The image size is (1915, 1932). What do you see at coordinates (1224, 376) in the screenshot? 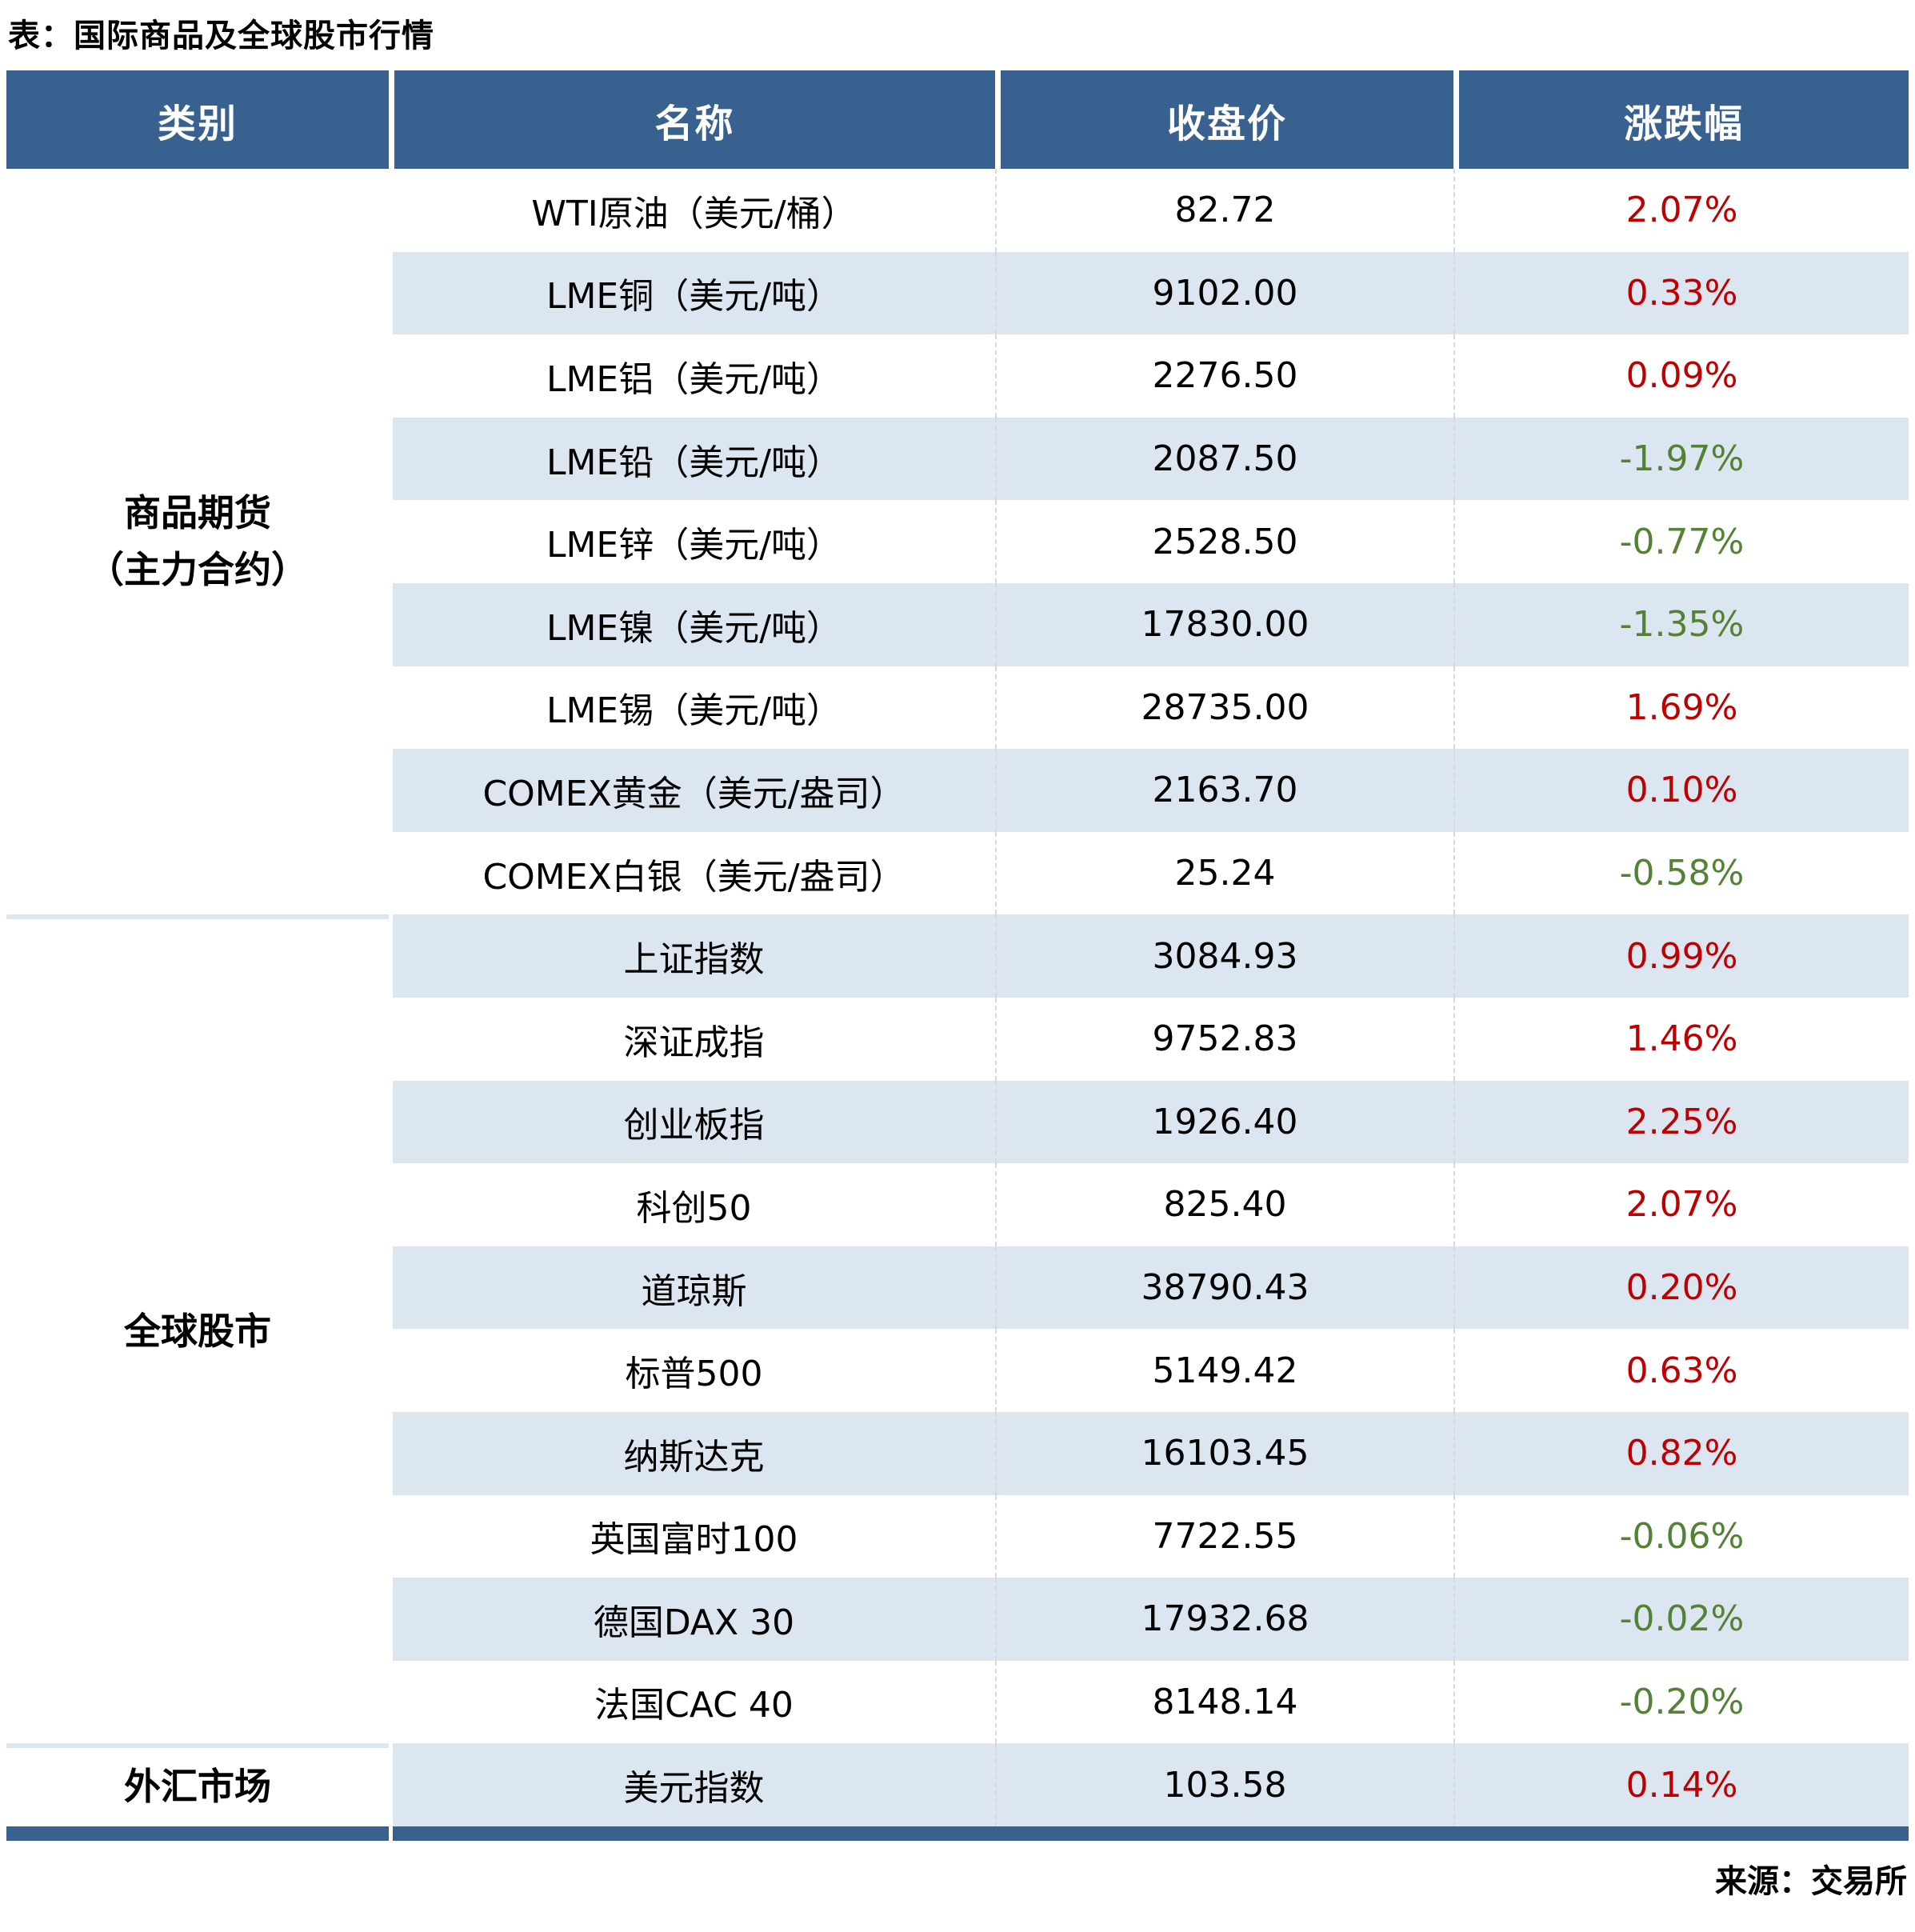
I see `row-close-cell: 2276.50` at bounding box center [1224, 376].